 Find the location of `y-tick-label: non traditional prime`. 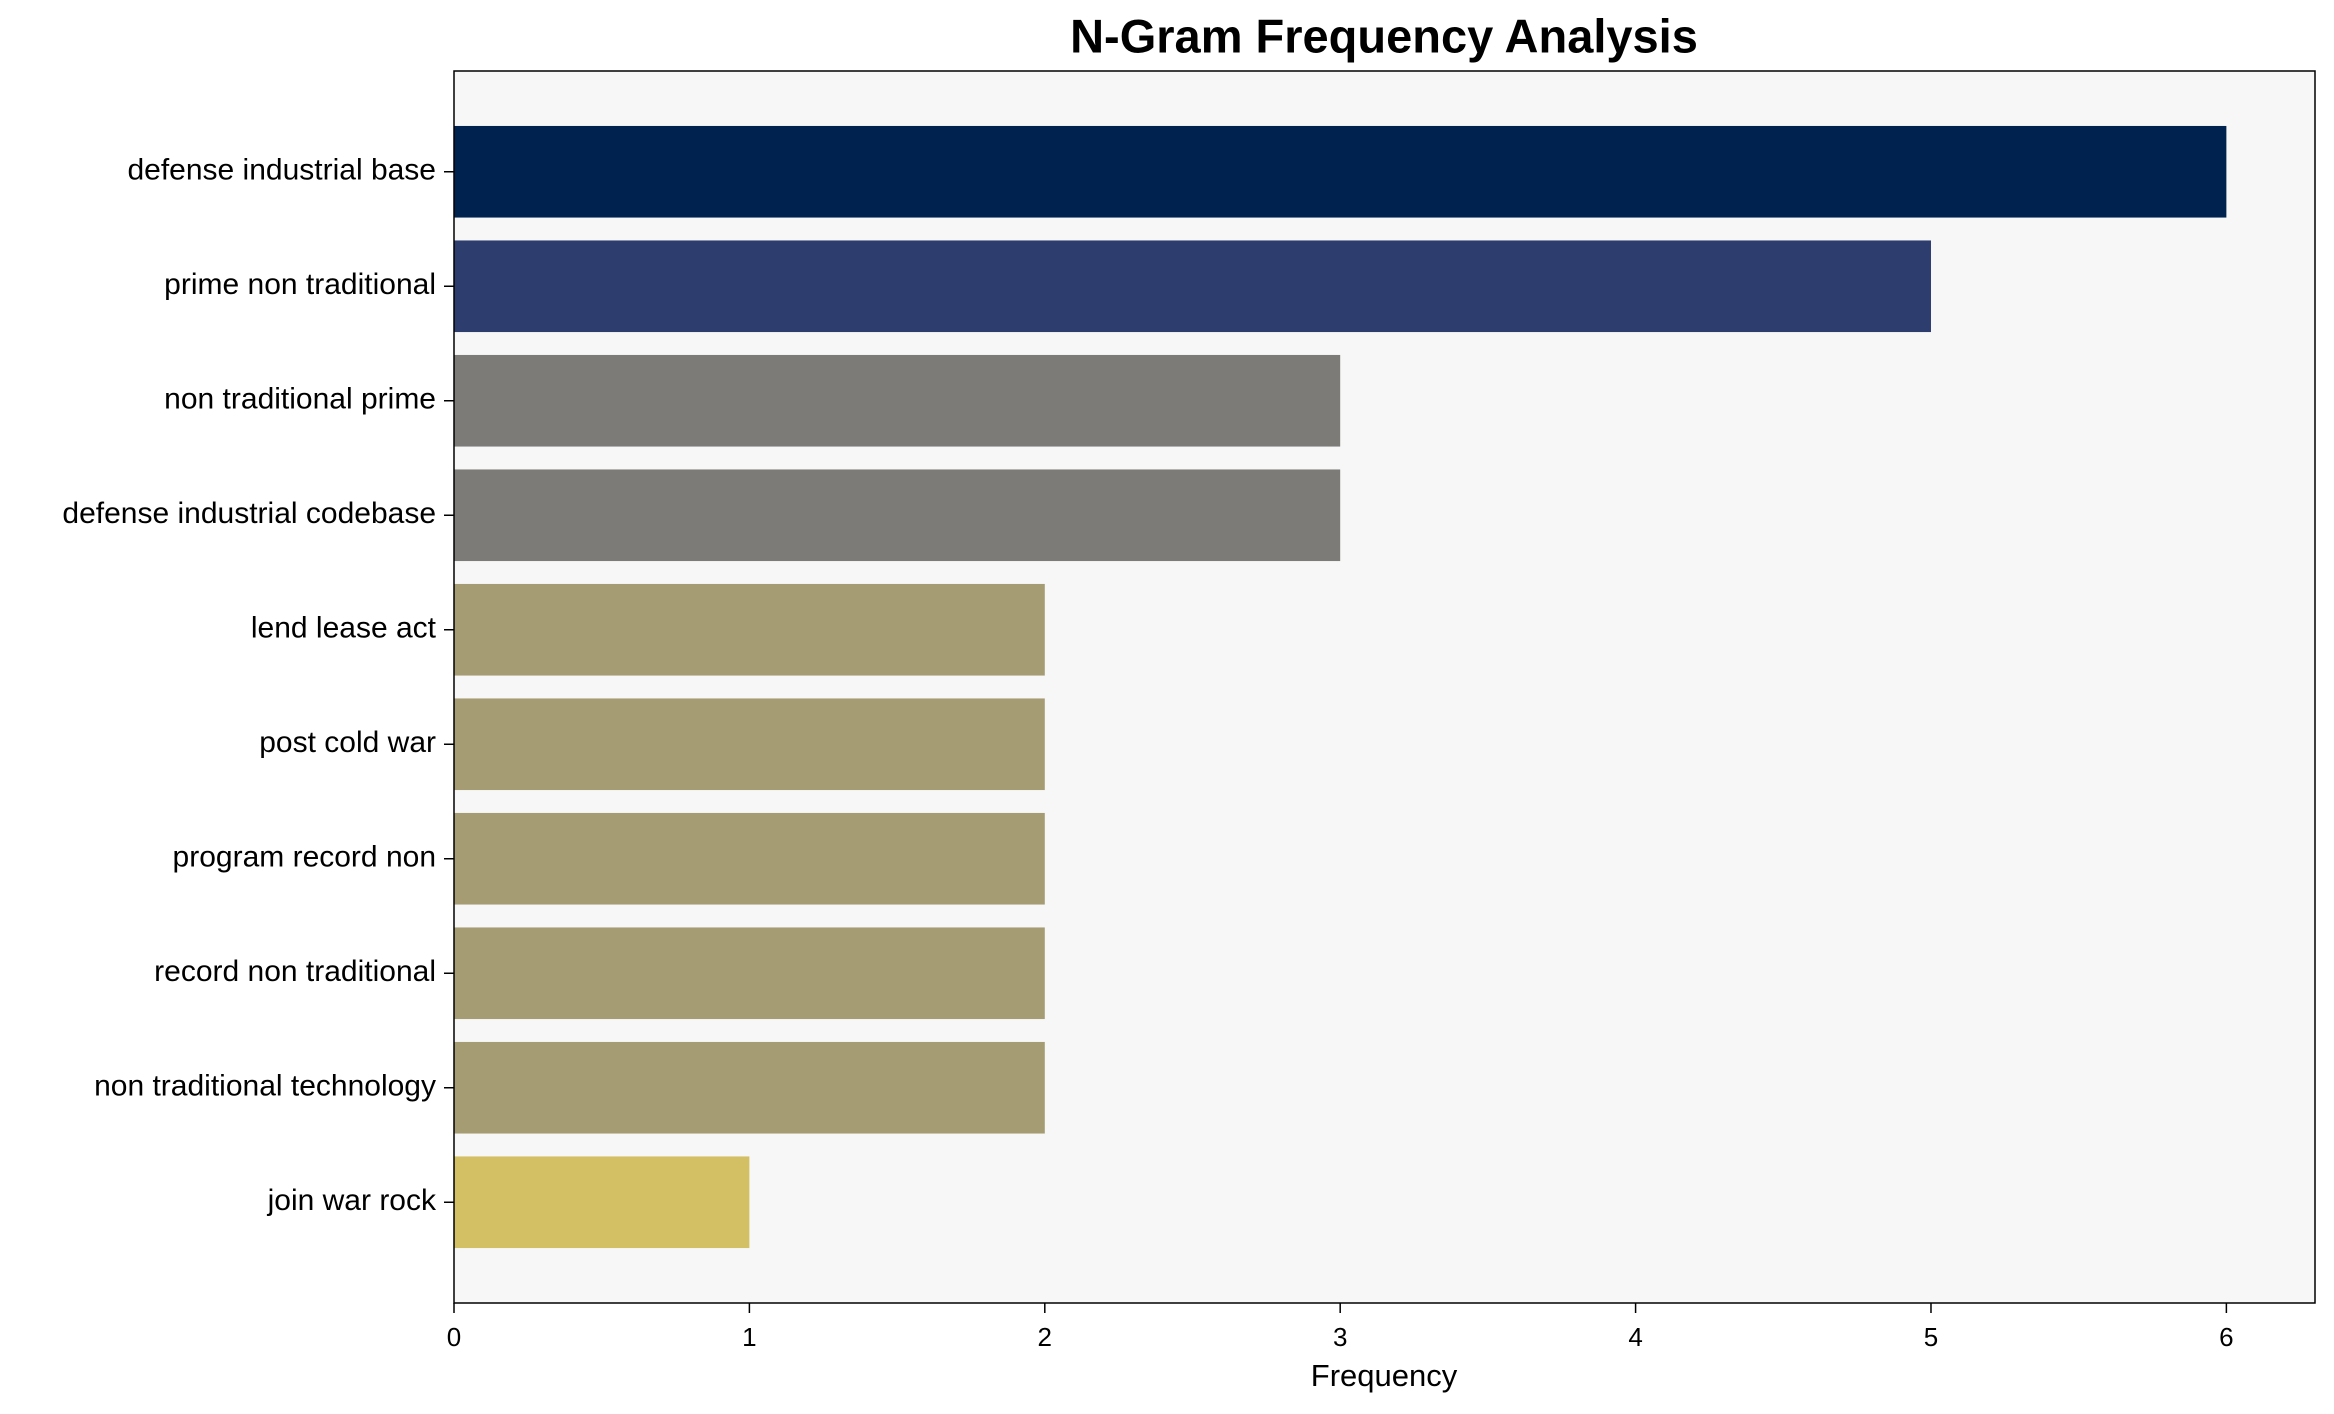

y-tick-label: non traditional prime is located at coordinates (300, 399).